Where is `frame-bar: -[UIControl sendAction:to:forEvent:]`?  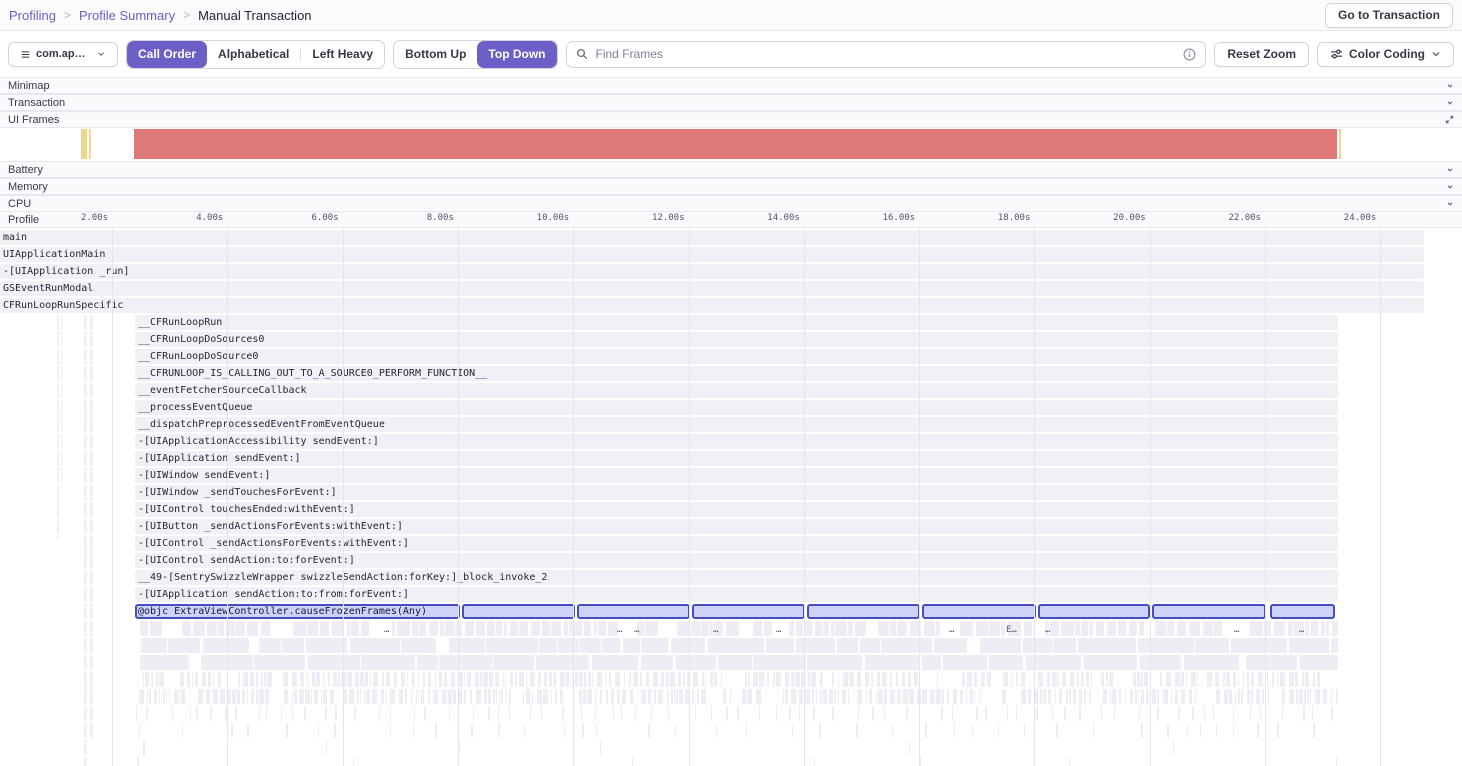
frame-bar: -[UIControl sendAction:to:forEvent:] is located at coordinates (736, 560).